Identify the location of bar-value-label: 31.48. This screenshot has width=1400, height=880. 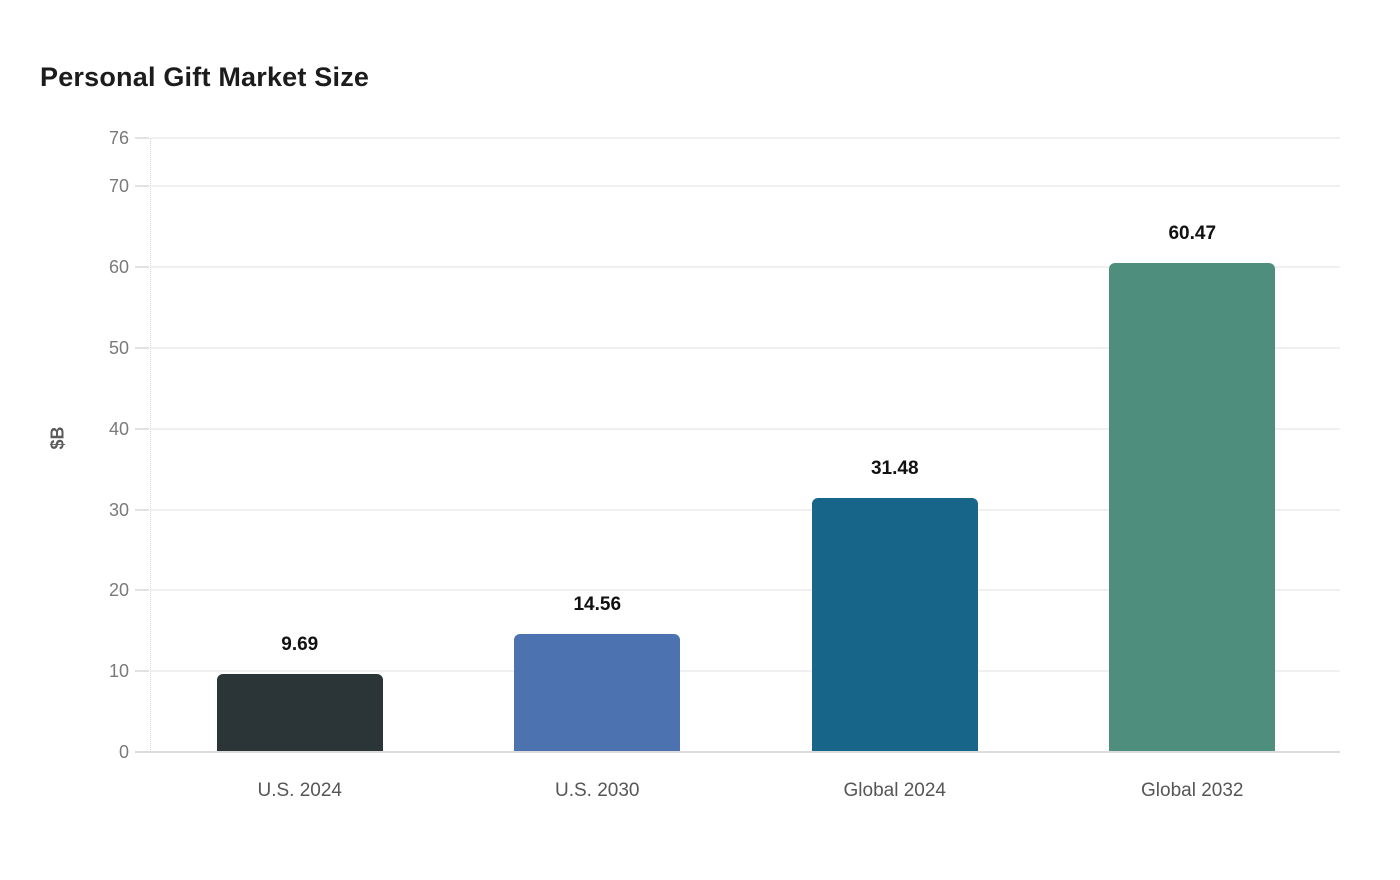
(894, 468).